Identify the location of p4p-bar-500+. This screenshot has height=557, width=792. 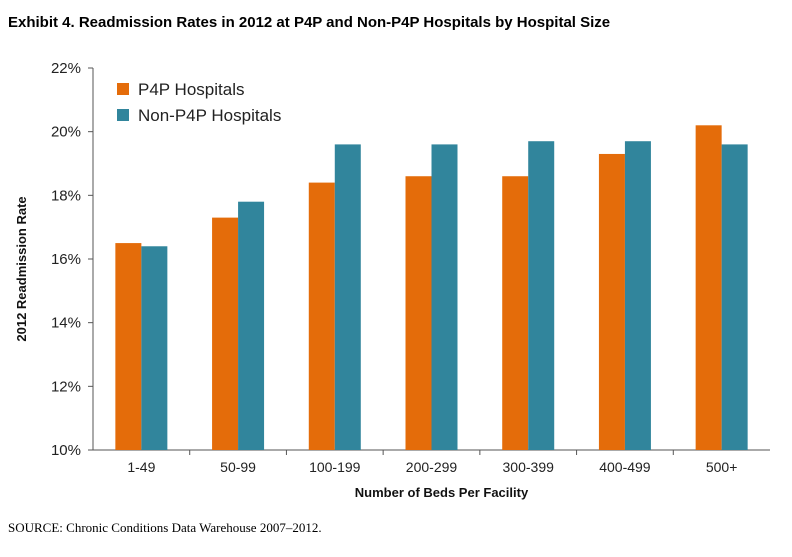
(708, 288).